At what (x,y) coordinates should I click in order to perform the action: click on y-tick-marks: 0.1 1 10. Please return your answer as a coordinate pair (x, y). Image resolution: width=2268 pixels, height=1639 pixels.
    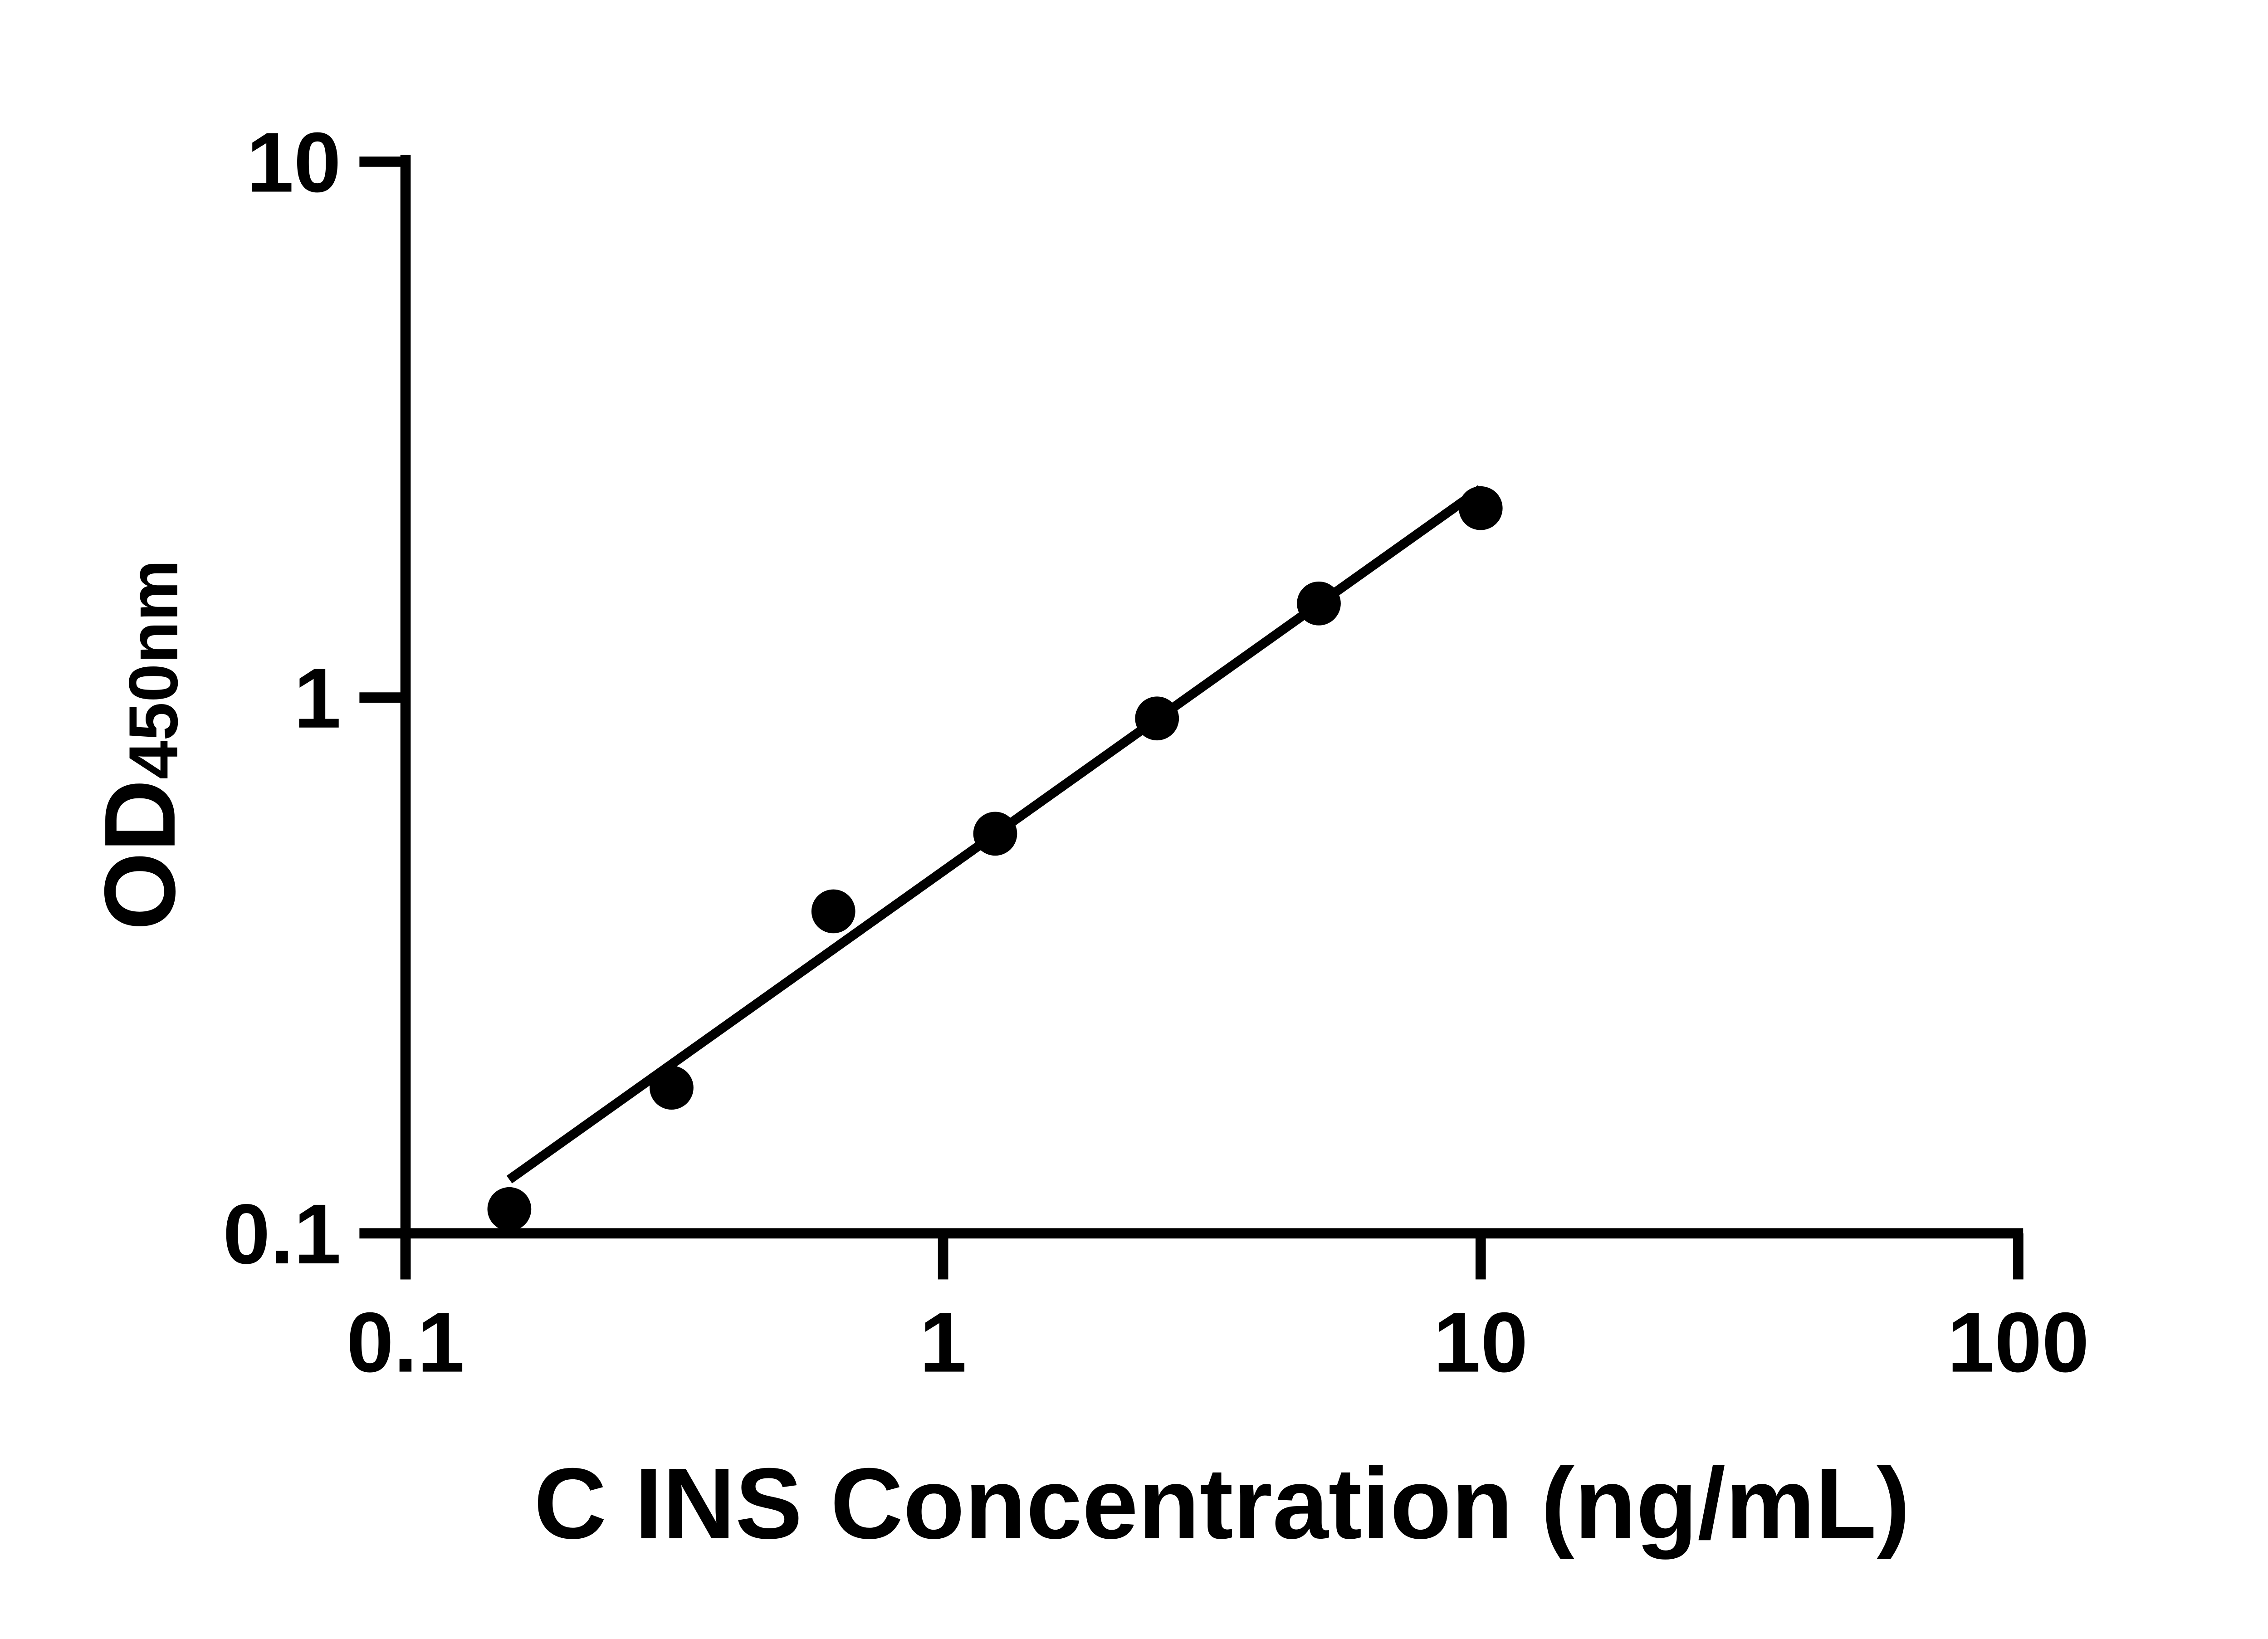
    Looking at the image, I should click on (315, 698).